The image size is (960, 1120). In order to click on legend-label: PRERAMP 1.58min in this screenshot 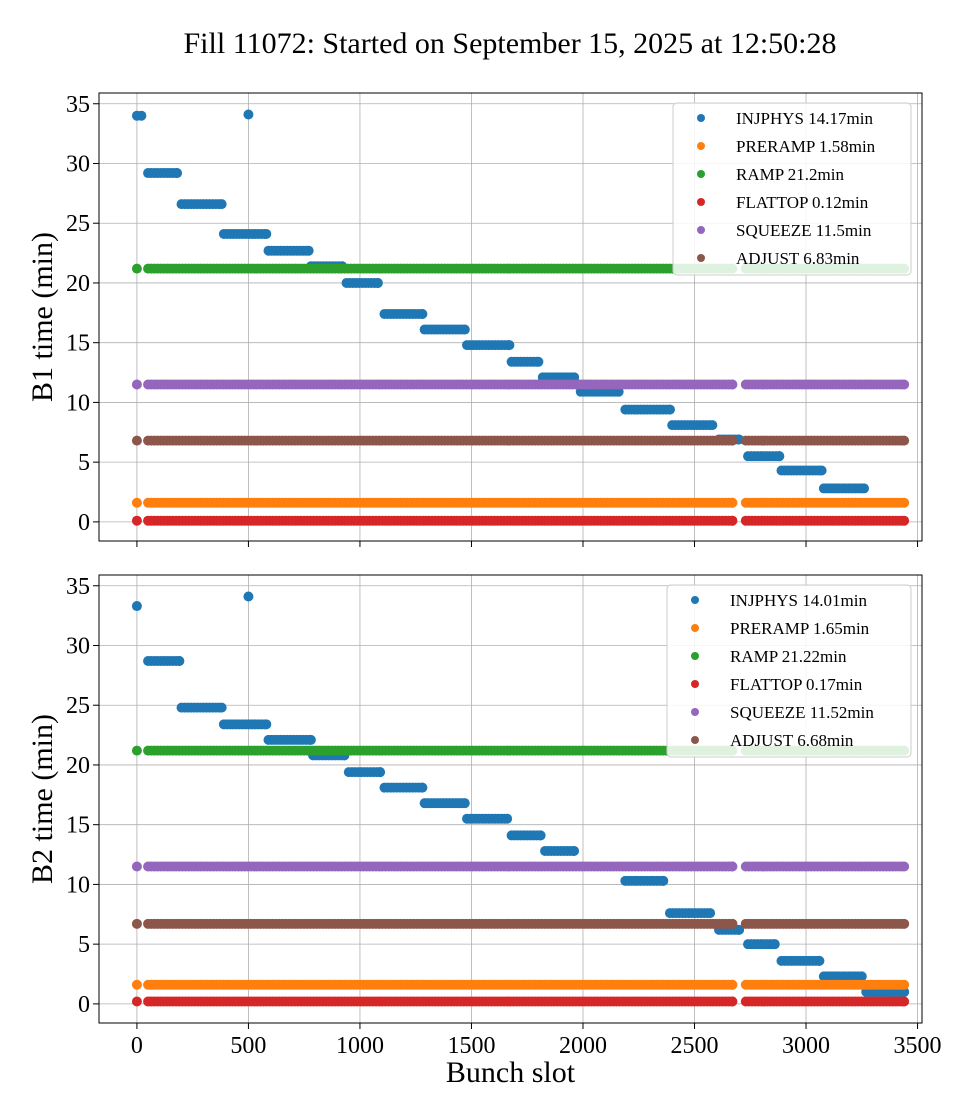, I will do `click(806, 146)`.